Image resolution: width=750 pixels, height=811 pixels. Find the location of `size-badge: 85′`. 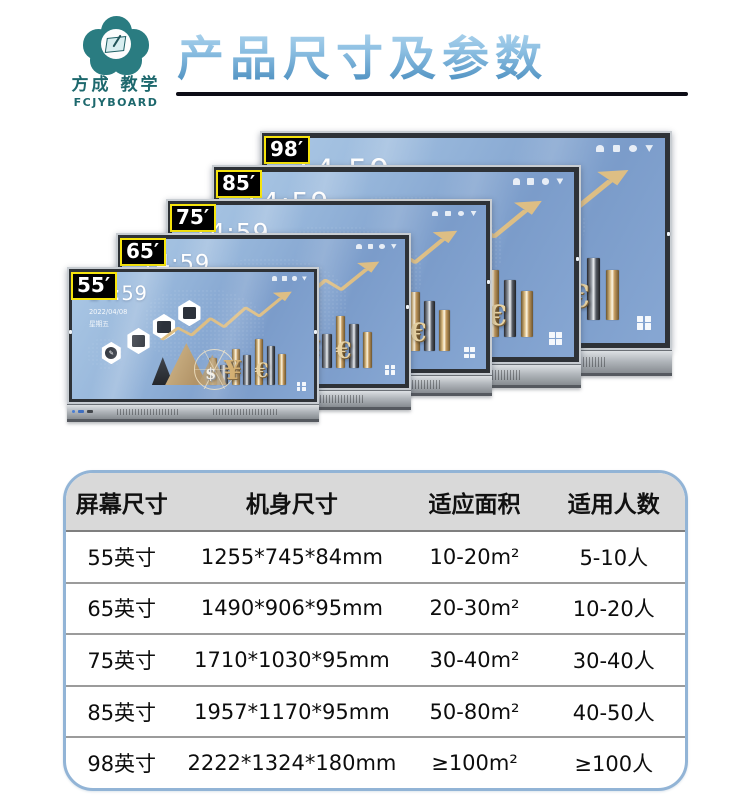

size-badge: 85′ is located at coordinates (239, 184).